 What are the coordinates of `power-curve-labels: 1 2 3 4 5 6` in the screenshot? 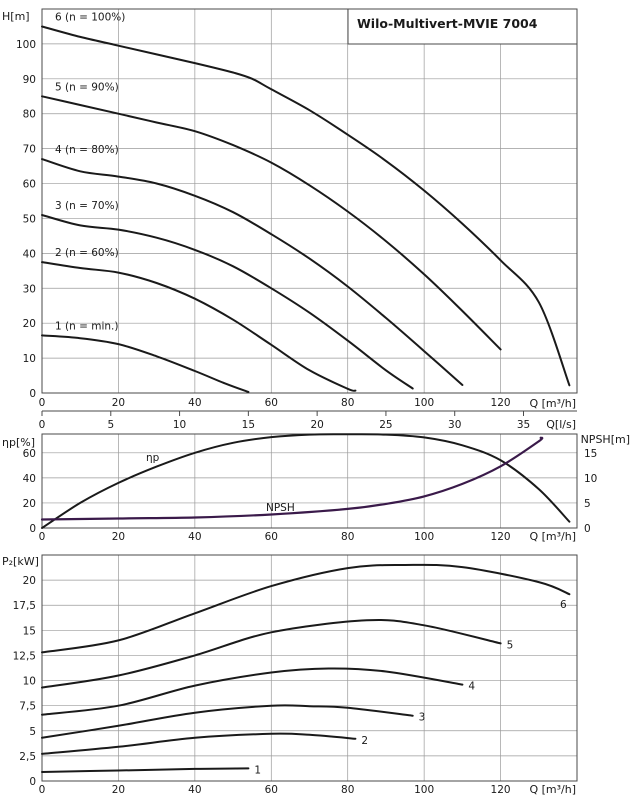 It's located at (410, 687).